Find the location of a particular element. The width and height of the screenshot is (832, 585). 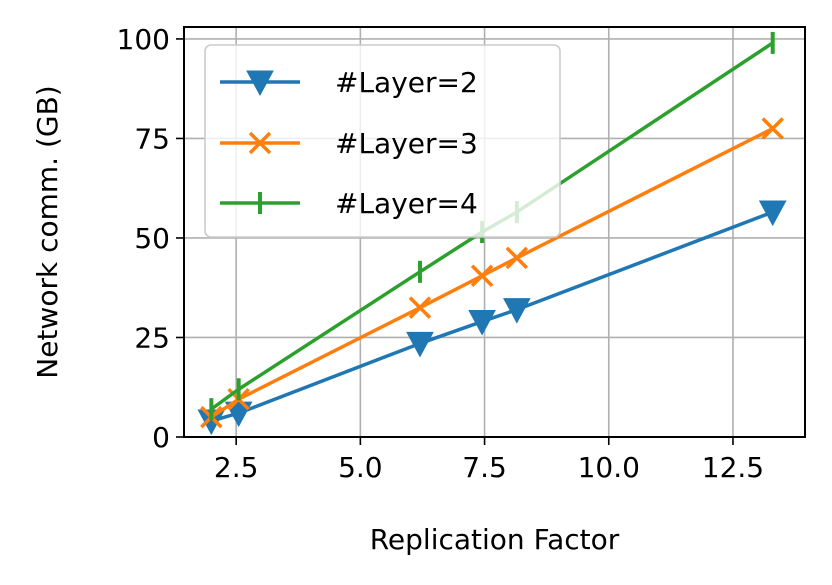

x-tick-label: 5.0 is located at coordinates (360, 467).